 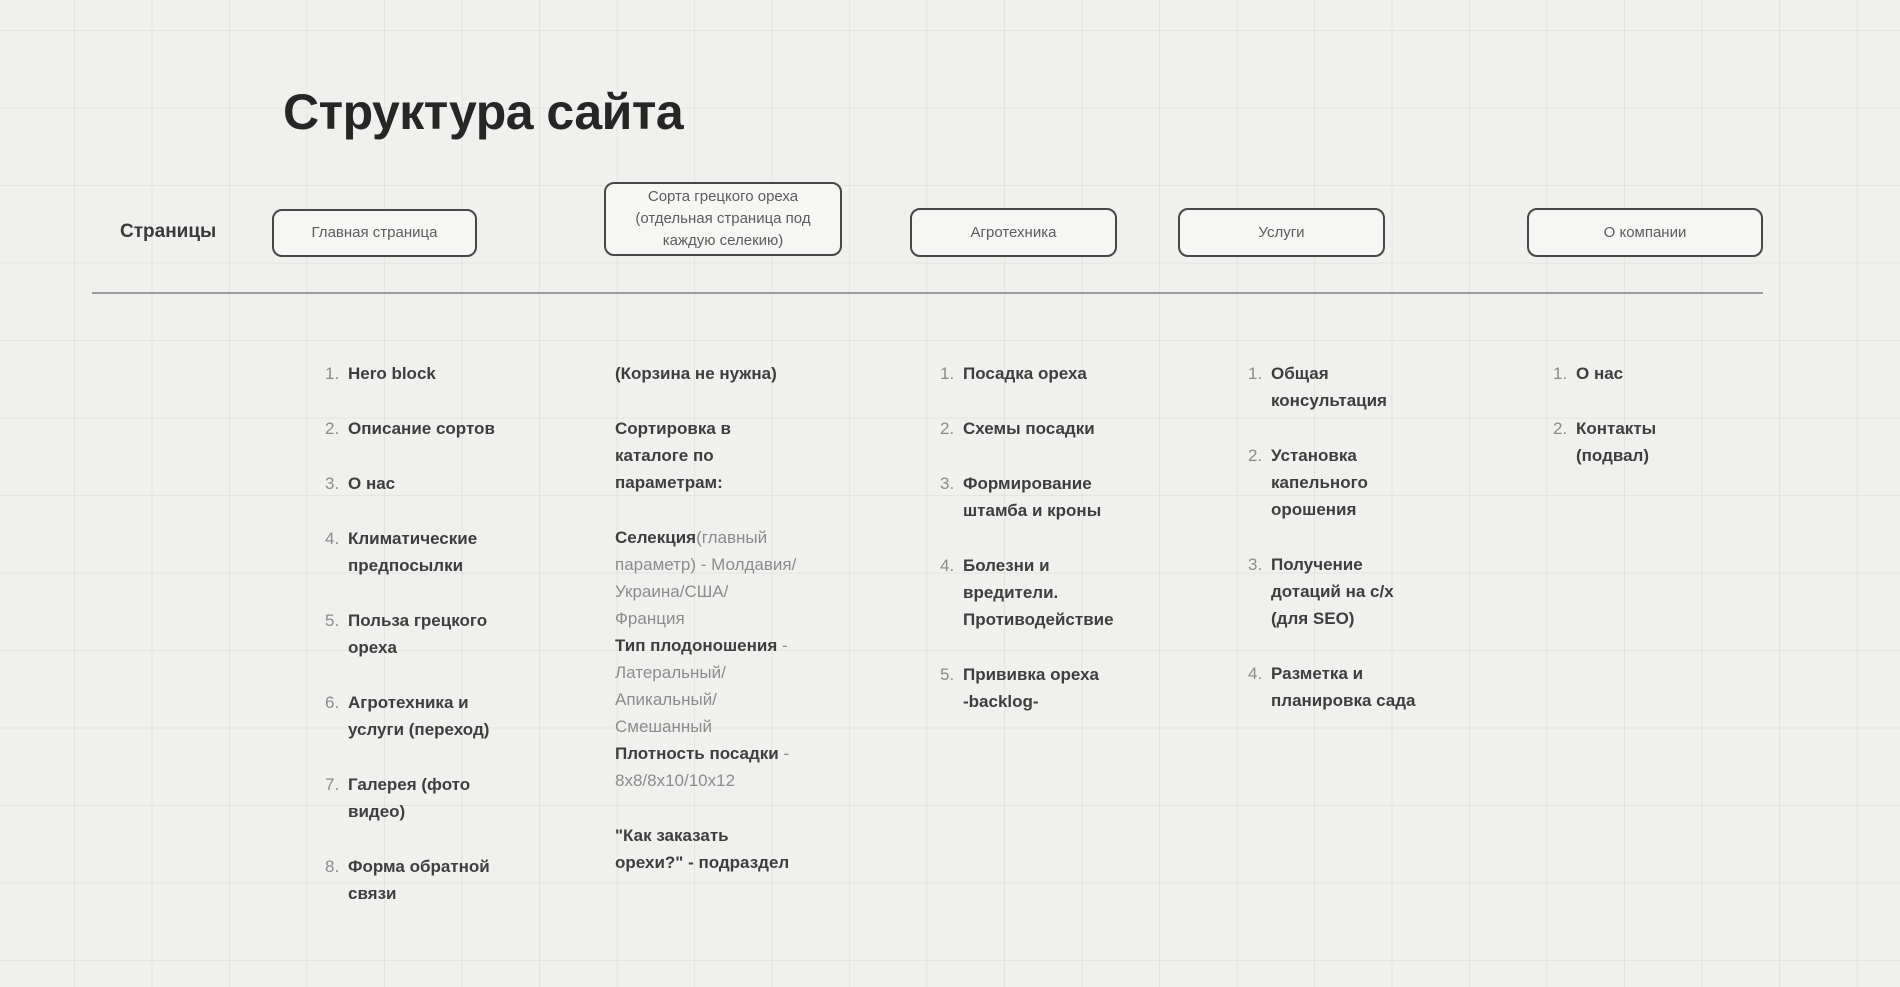 I want to click on item-text: Схемы посадки, so click(x=1029, y=428).